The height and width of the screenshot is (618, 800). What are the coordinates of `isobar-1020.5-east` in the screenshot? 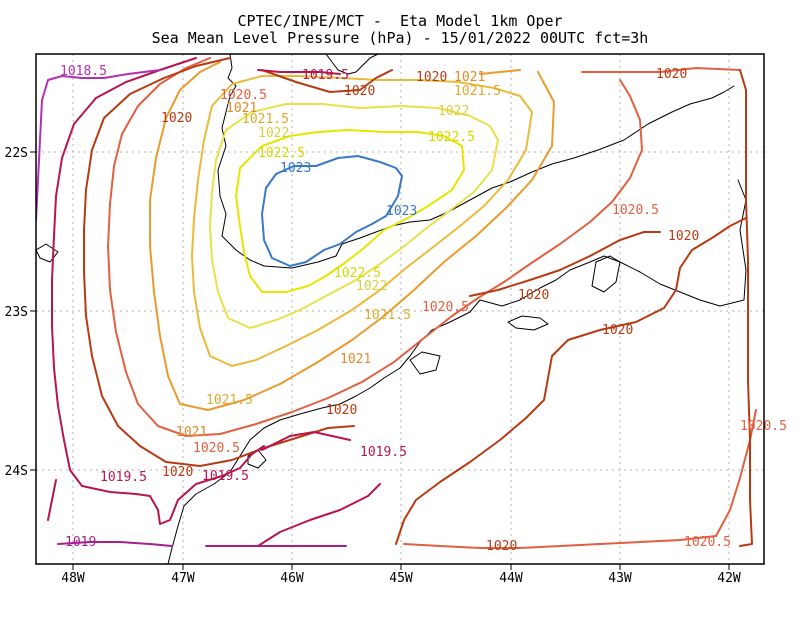 It's located at (661, 70).